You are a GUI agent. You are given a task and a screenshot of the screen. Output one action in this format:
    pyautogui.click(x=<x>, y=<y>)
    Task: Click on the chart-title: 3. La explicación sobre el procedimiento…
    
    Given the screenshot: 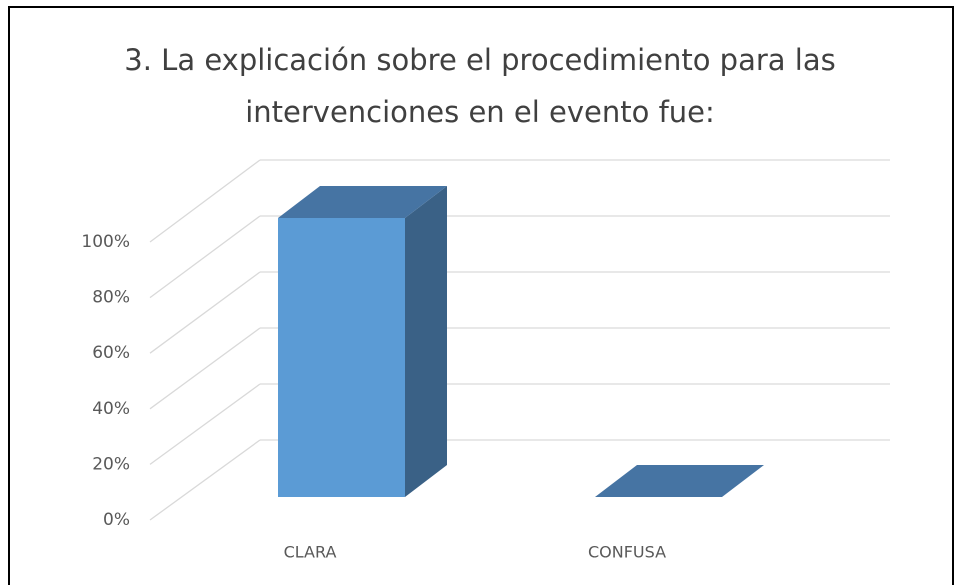 What is the action you would take?
    pyautogui.click(x=480, y=86)
    